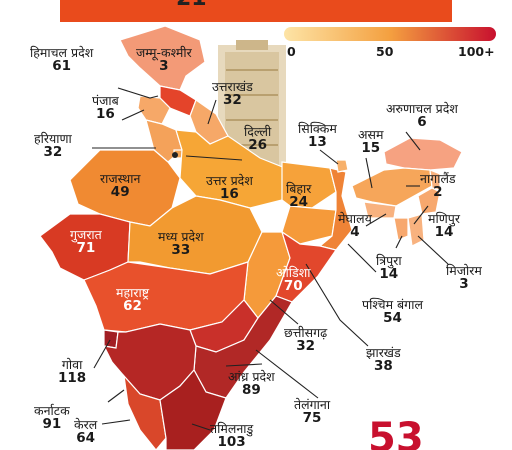 The width and height of the screenshot is (512, 450). Describe the element at coordinates (62, 52) in the screenshot. I see `state-name: हिमाचल प्रदेश` at that location.